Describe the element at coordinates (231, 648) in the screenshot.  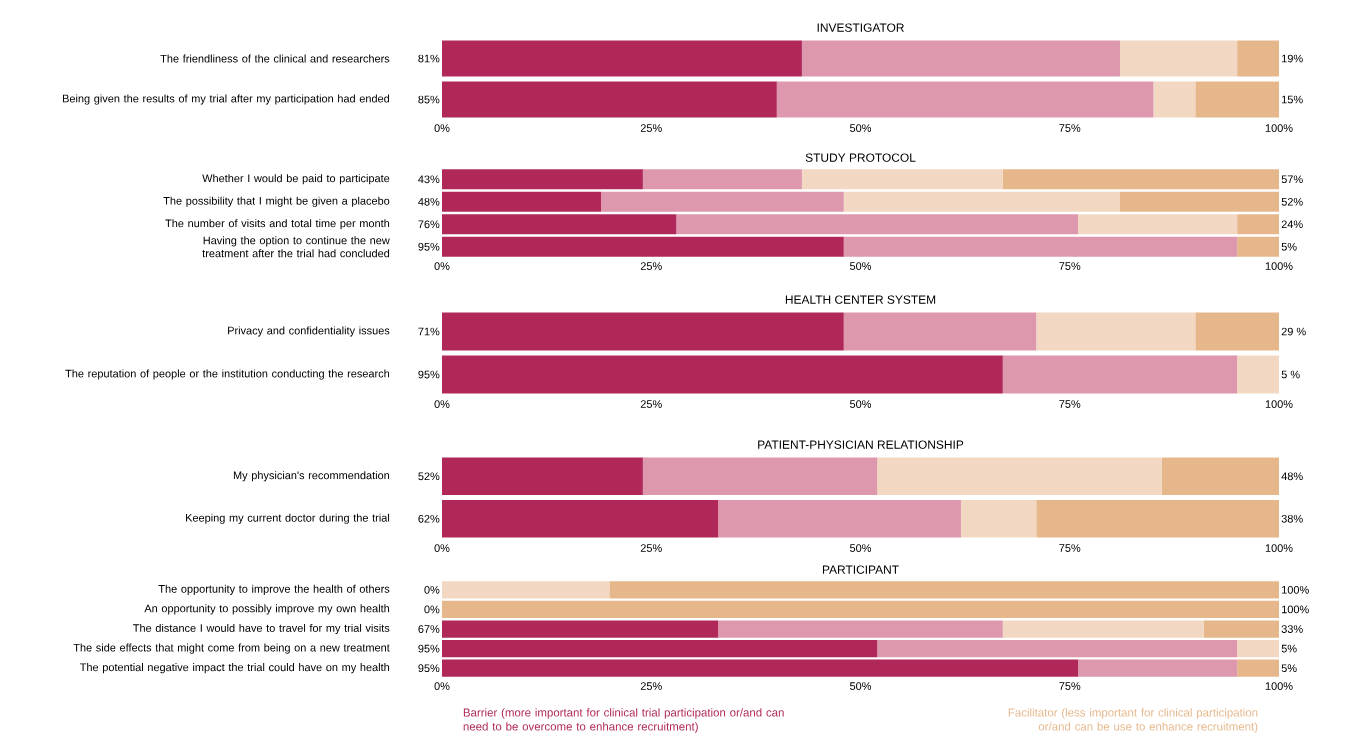
I see `y-tick-label: The side effects that might come from being on a new treatment` at that location.